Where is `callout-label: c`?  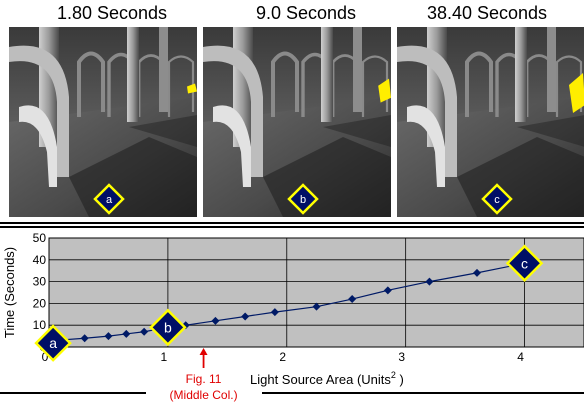
callout-label: c is located at coordinates (524, 263).